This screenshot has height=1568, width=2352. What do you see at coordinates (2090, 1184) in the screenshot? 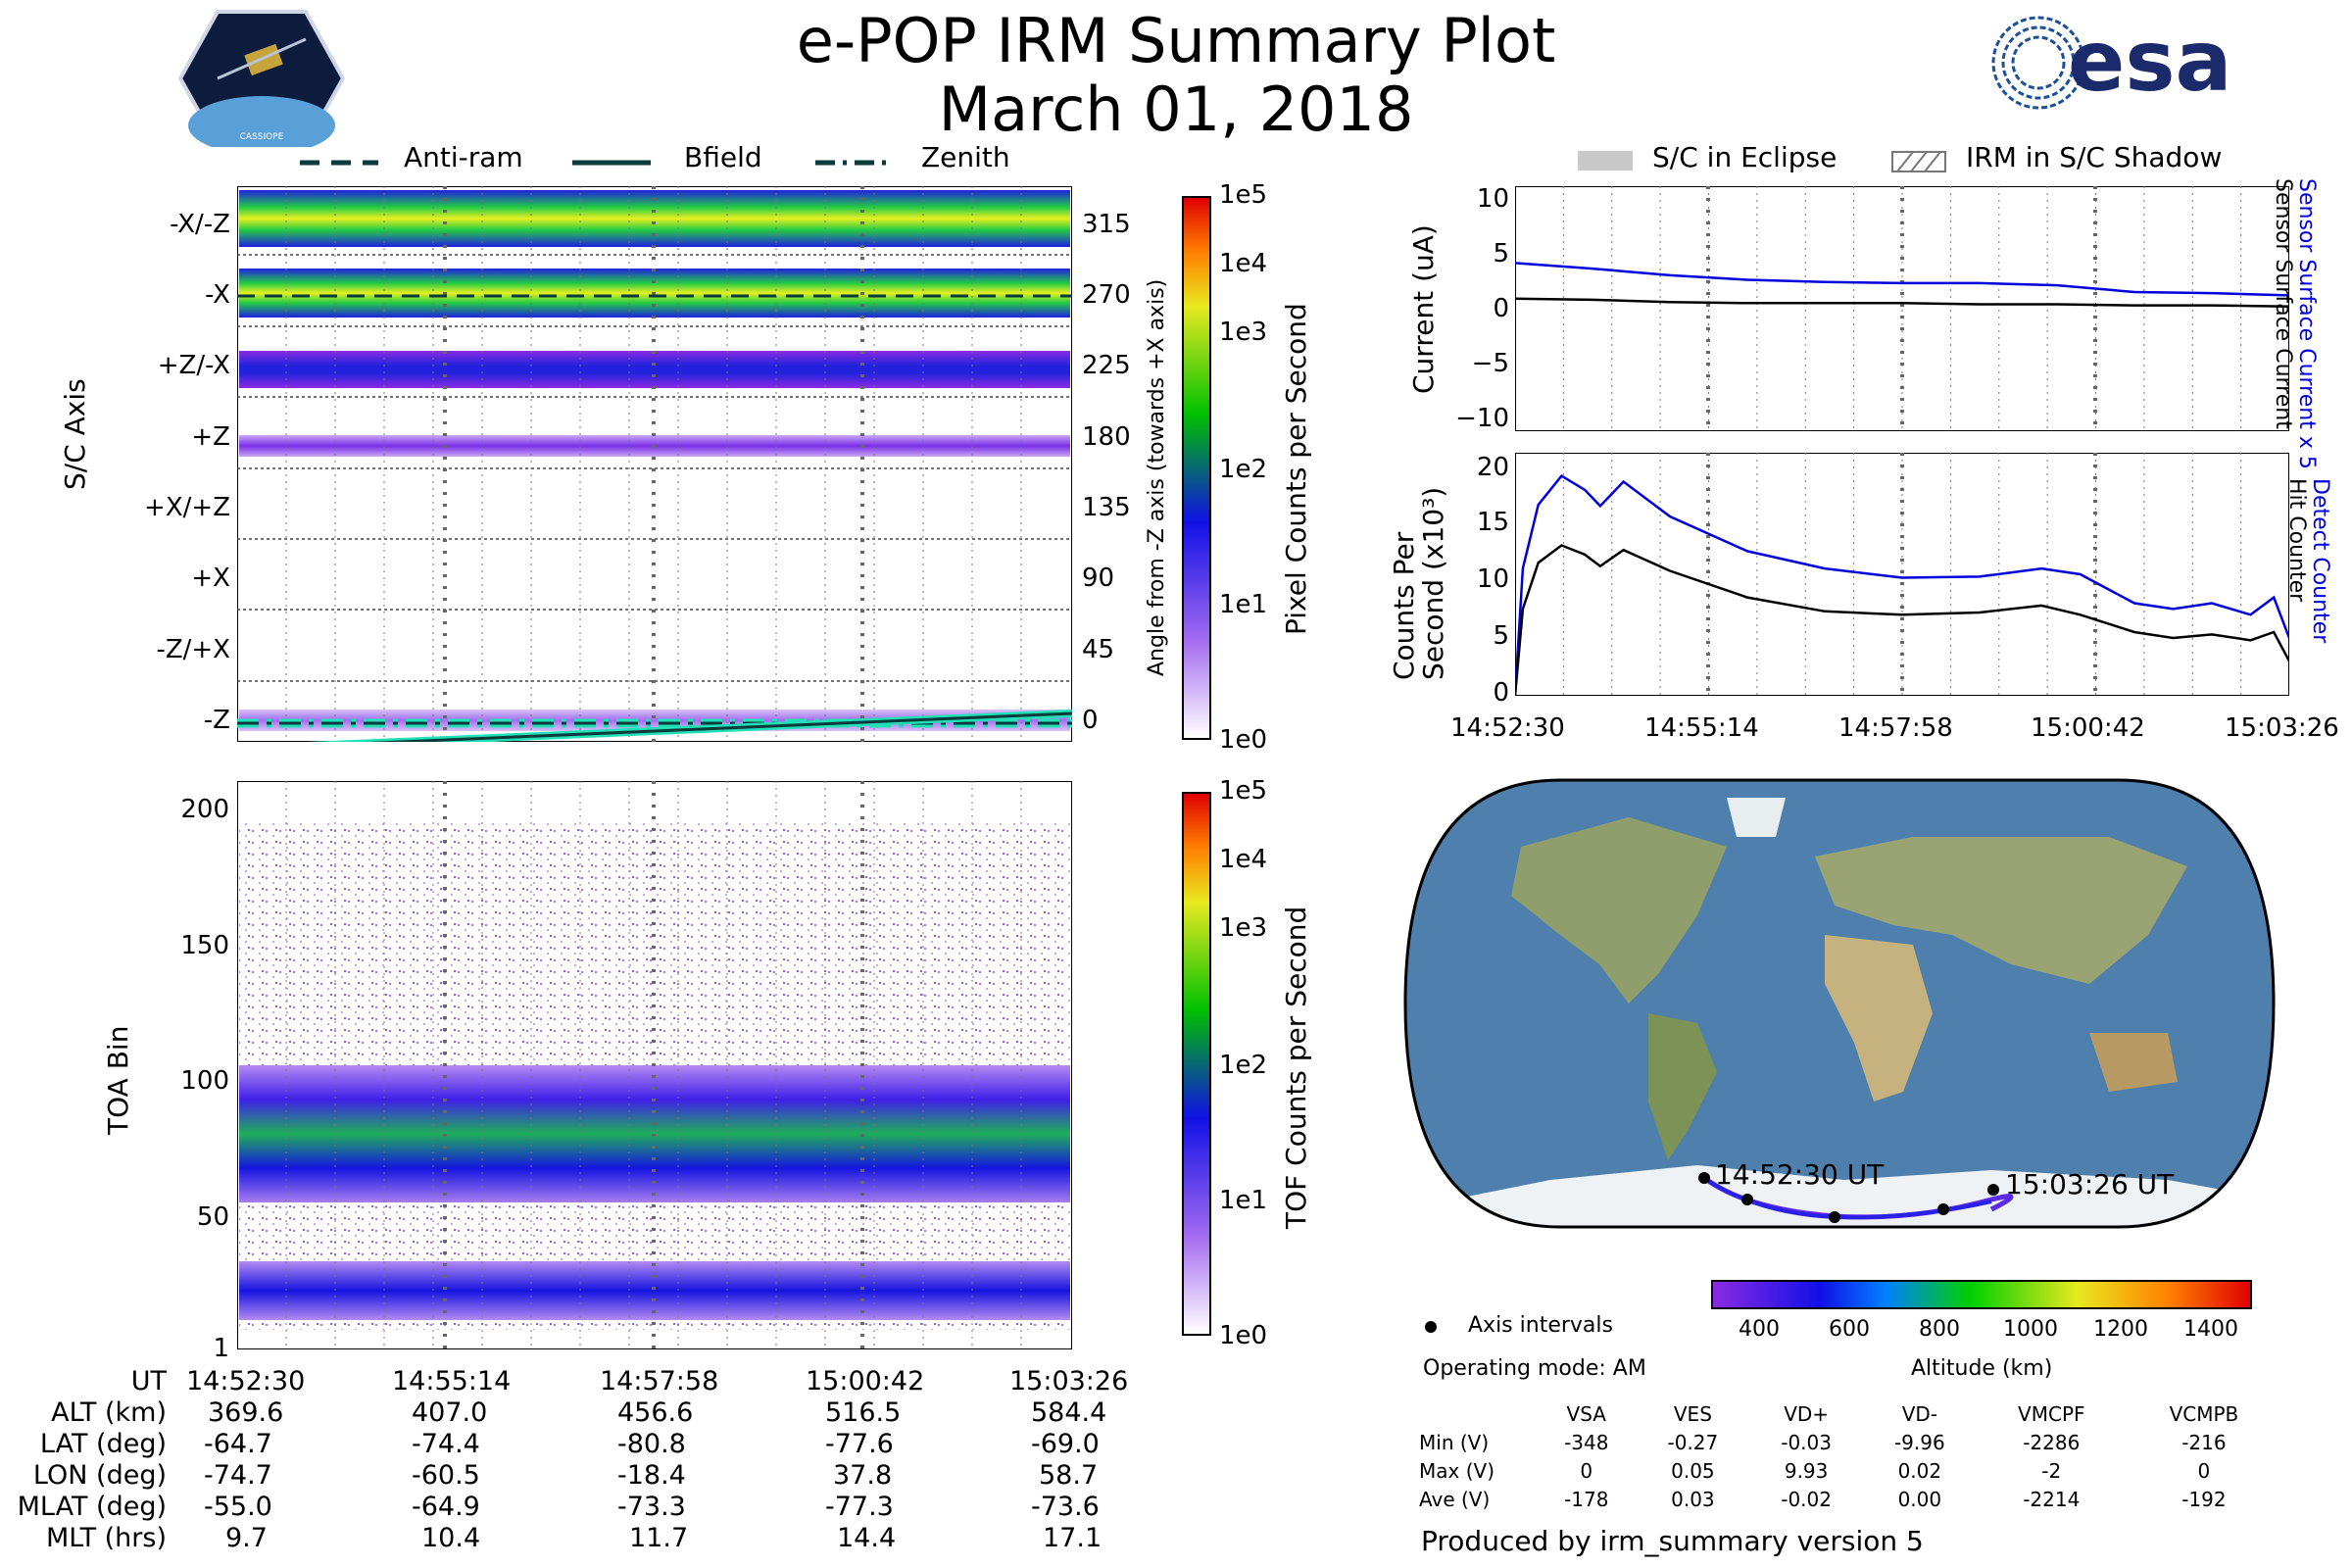
I see `orbit-end-label: 15:03:26 UT` at bounding box center [2090, 1184].